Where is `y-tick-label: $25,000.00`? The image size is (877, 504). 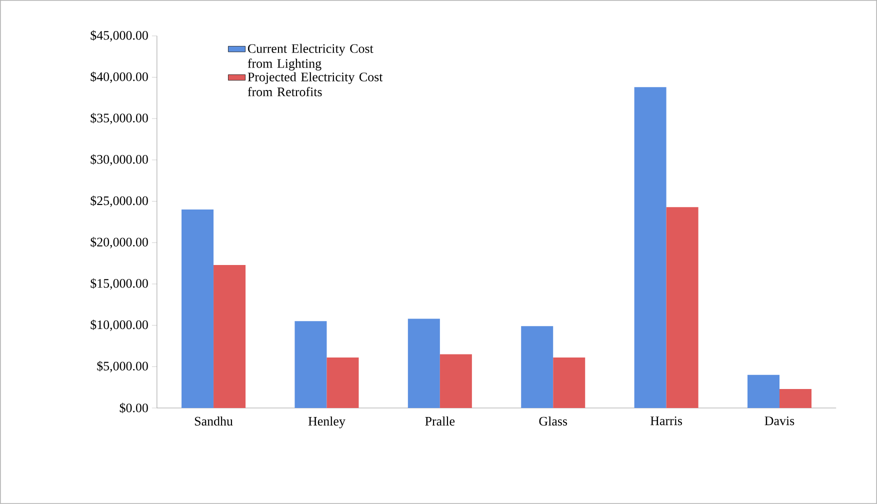 y-tick-label: $25,000.00 is located at coordinates (119, 202).